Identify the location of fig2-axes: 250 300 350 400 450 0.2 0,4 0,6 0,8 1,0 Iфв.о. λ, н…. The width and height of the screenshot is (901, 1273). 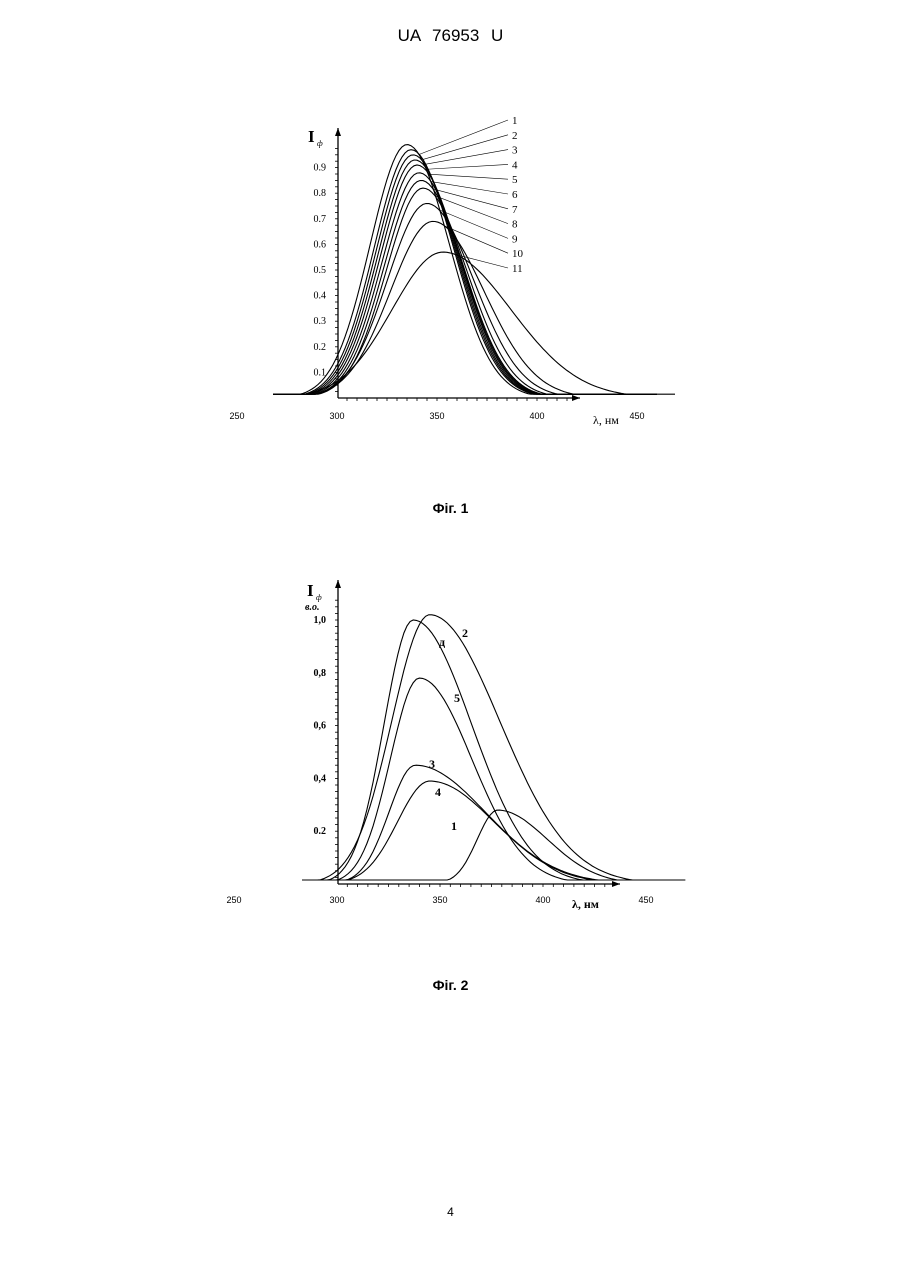
(439, 745).